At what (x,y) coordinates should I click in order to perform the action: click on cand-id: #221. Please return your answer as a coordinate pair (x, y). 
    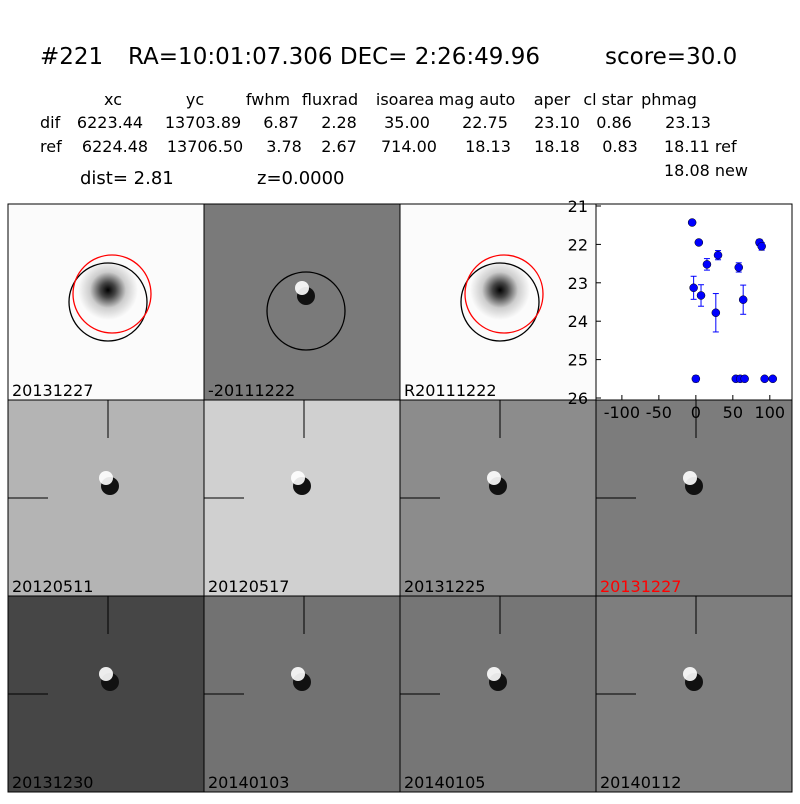
    Looking at the image, I should click on (71, 57).